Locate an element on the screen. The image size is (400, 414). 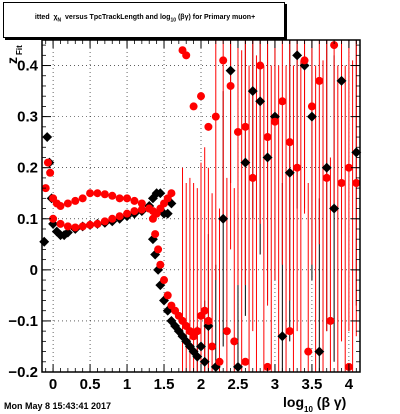
title-prefix: itted is located at coordinates (42, 17).